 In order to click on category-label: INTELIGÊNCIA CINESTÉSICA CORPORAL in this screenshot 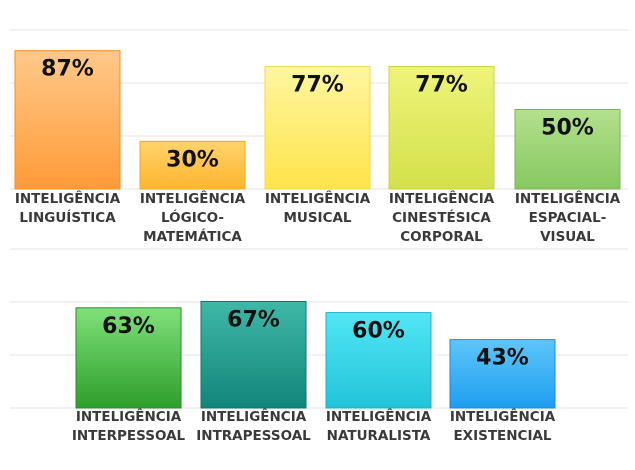, I will do `click(442, 217)`.